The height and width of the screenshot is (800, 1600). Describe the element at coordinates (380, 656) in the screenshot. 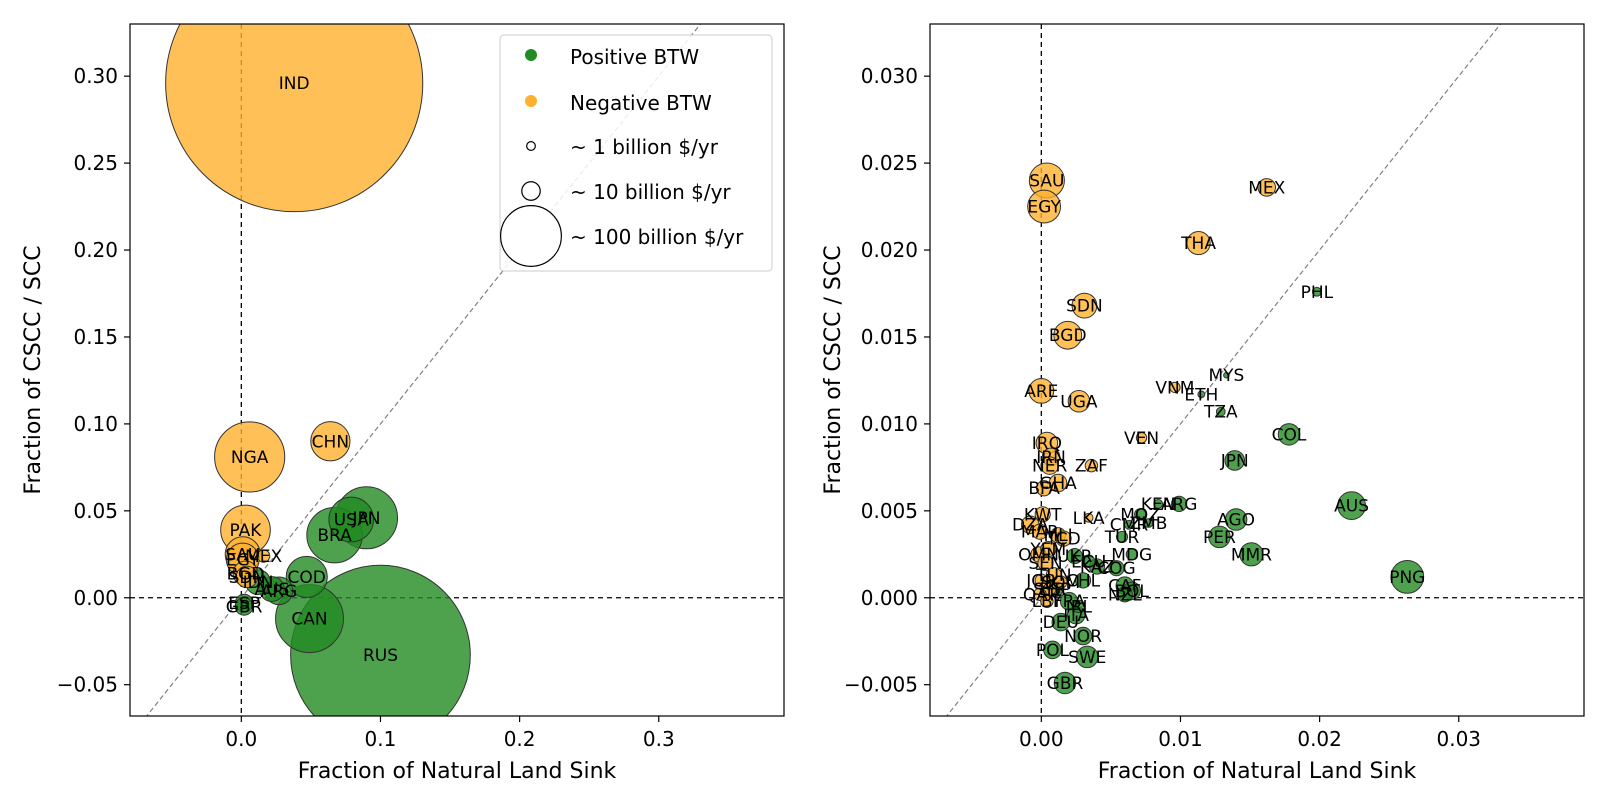

I see `point-label-rus: RUS` at that location.